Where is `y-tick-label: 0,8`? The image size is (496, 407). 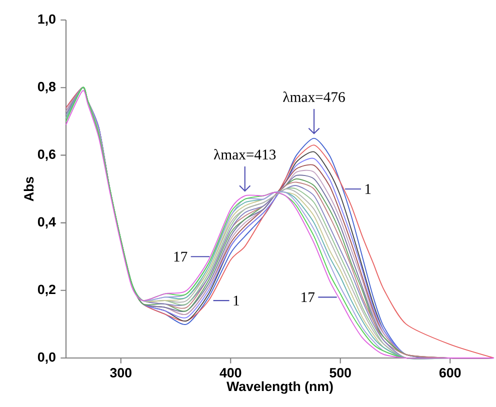
y-tick-label: 0,8 is located at coordinates (47, 88).